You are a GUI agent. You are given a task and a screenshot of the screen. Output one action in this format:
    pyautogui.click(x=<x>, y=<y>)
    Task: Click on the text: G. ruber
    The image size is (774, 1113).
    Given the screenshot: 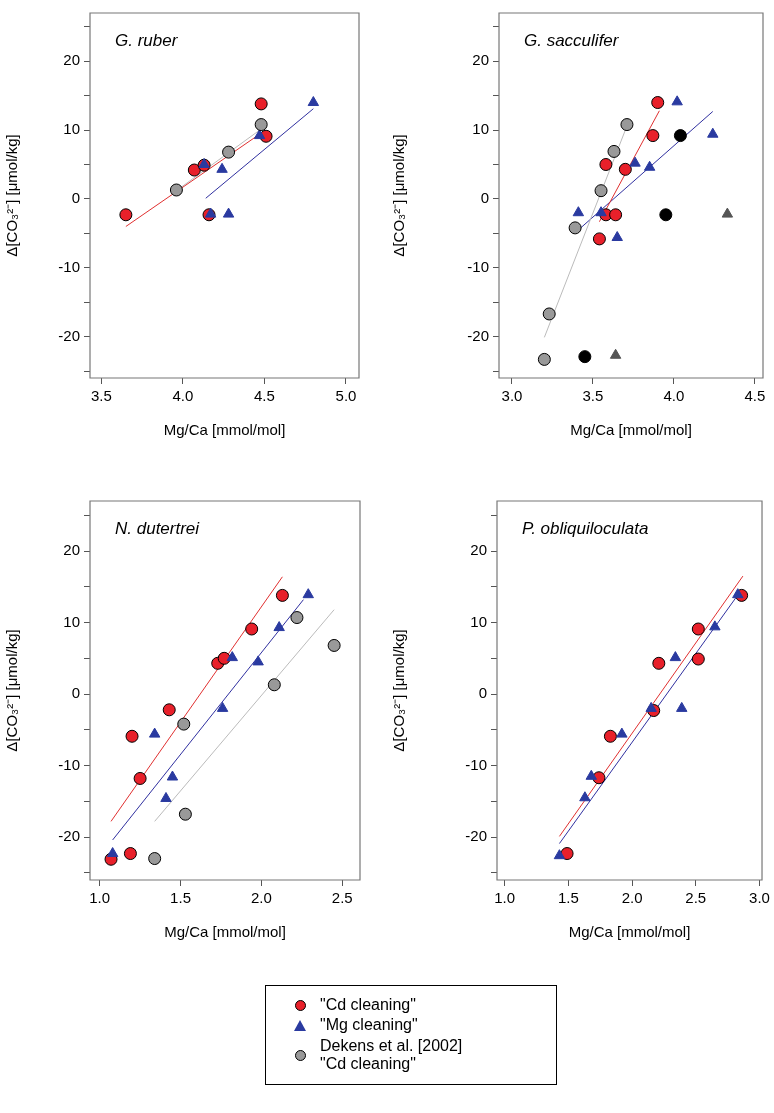 What is the action you would take?
    pyautogui.click(x=147, y=40)
    